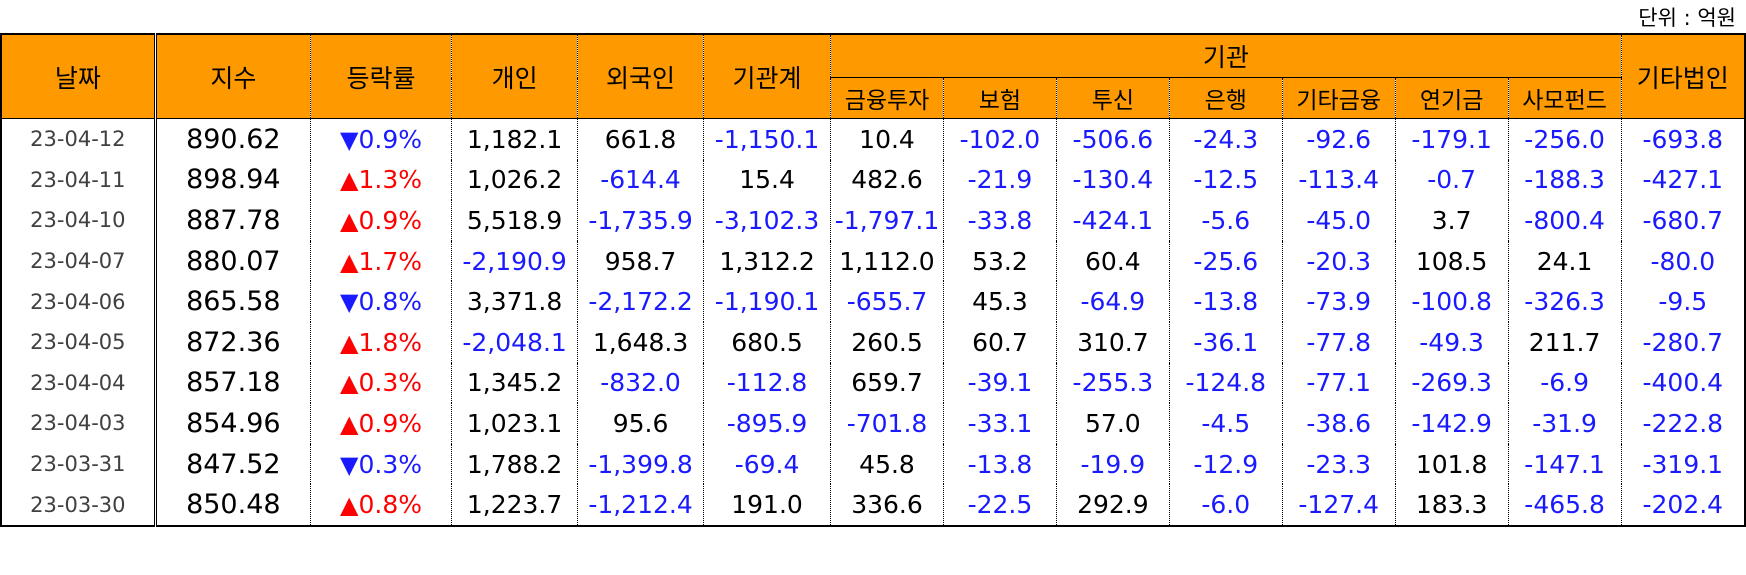  What do you see at coordinates (78, 76) in the screenshot?
I see `header-date: 날짜` at bounding box center [78, 76].